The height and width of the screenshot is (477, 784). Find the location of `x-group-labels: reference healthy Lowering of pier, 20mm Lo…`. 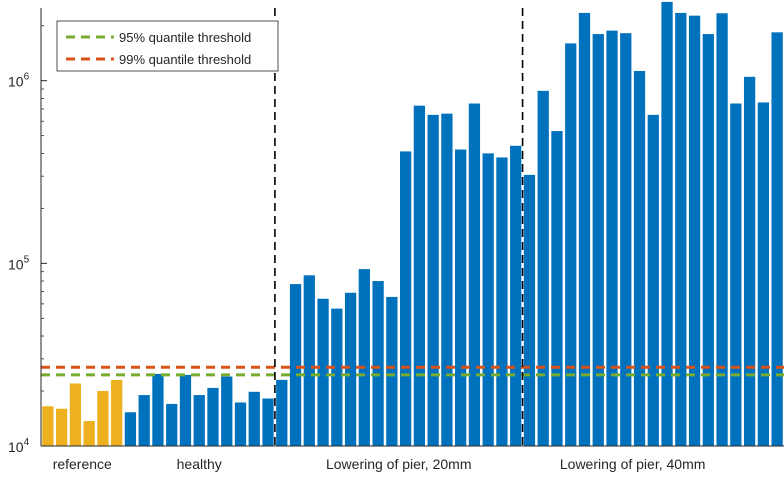

x-group-labels: reference healthy Lowering of pier, 20mm Lo… is located at coordinates (379, 464).